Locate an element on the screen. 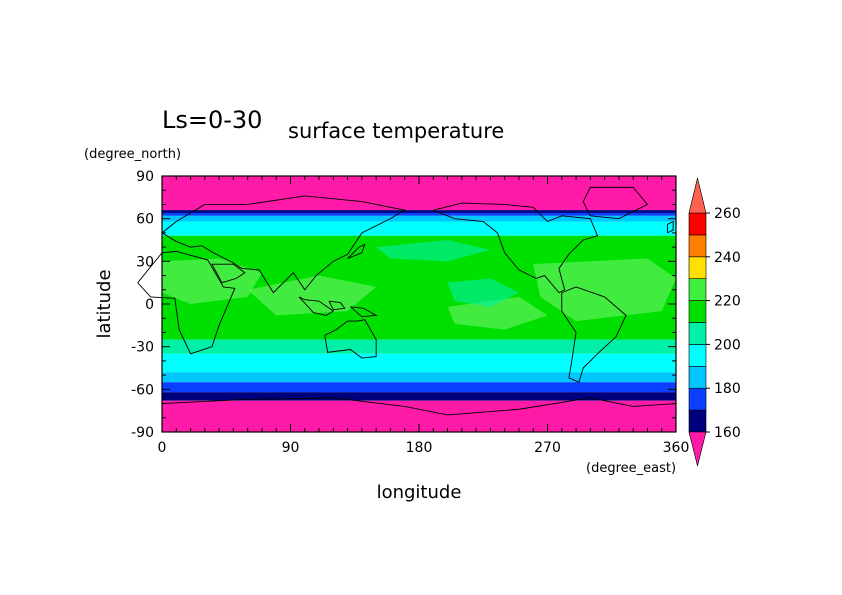  y-tick-label: -30 is located at coordinates (142, 348).